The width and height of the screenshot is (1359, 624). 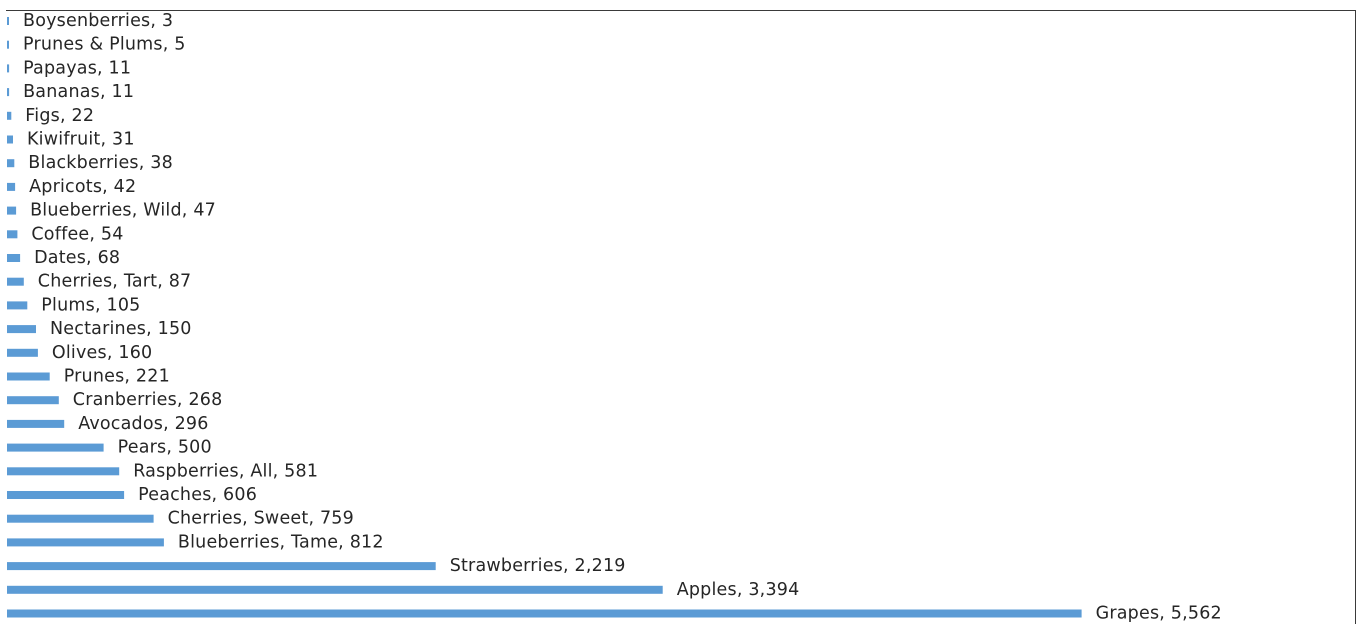 What do you see at coordinates (123, 211) in the screenshot?
I see `data-label-blueberries-wild: Blueberries, Wild, 47` at bounding box center [123, 211].